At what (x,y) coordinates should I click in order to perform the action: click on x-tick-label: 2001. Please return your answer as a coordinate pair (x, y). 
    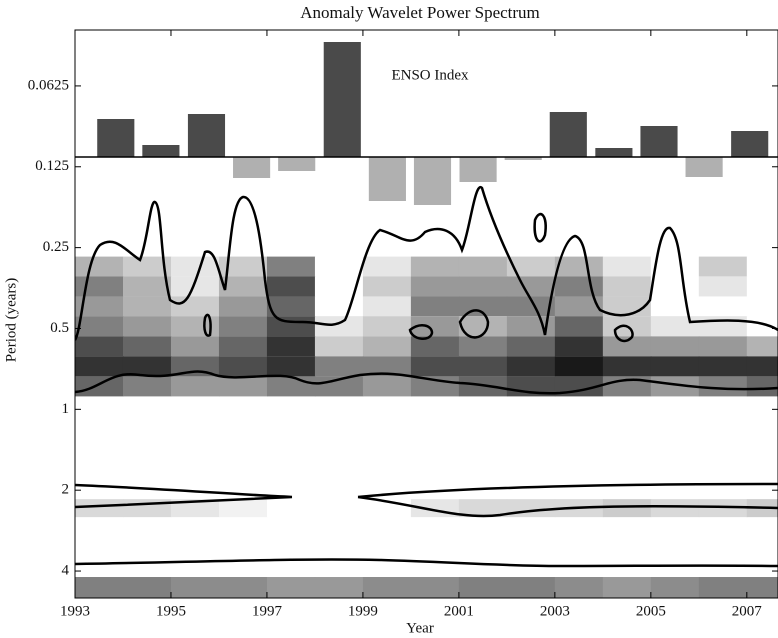
    Looking at the image, I should click on (459, 611).